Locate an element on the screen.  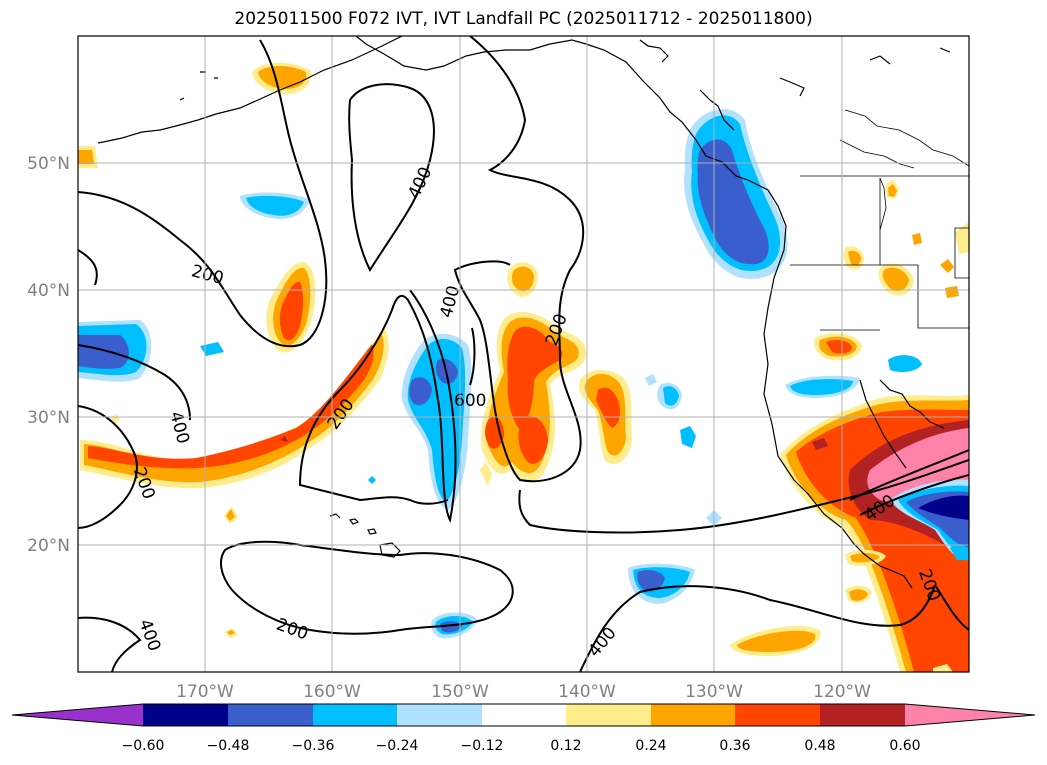
contour-label: 600 is located at coordinates (470, 401).